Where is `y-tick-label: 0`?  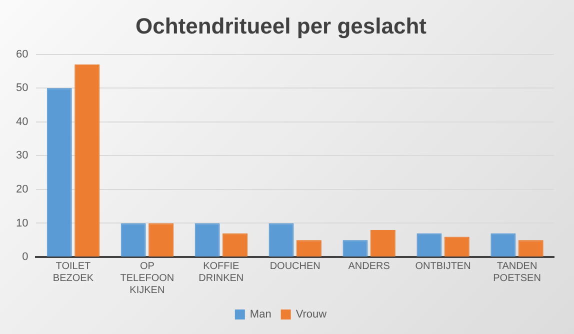 y-tick-label: 0 is located at coordinates (25, 257).